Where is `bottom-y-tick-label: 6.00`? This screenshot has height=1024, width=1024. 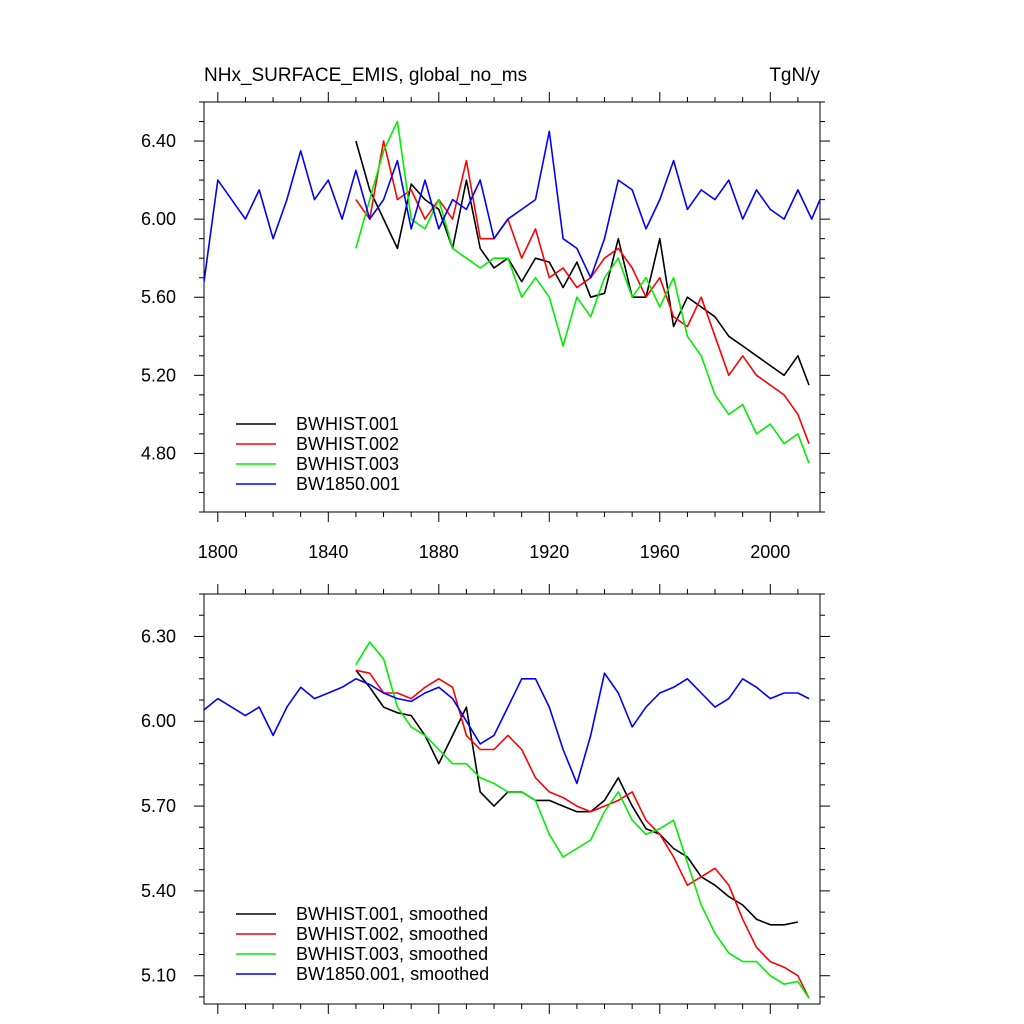
bottom-y-tick-label: 6.00 is located at coordinates (158, 721).